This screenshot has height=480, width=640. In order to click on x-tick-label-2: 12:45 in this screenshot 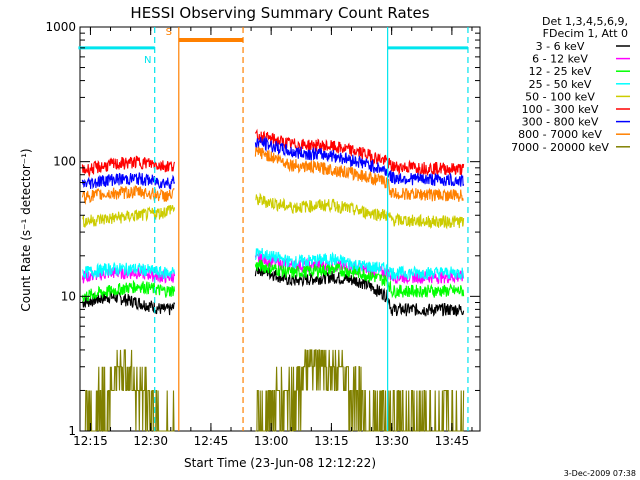, I will do `click(211, 441)`.